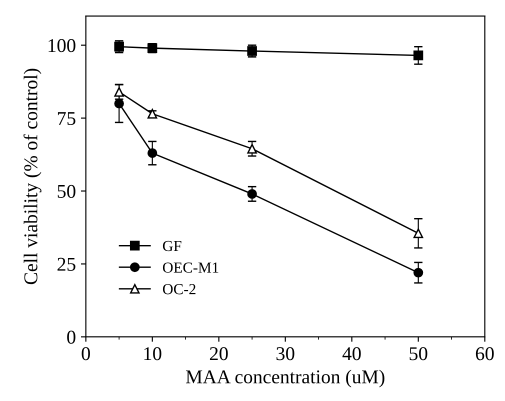 This screenshot has height=401, width=505. What do you see at coordinates (285, 353) in the screenshot?
I see `x-tick-label: 30` at bounding box center [285, 353].